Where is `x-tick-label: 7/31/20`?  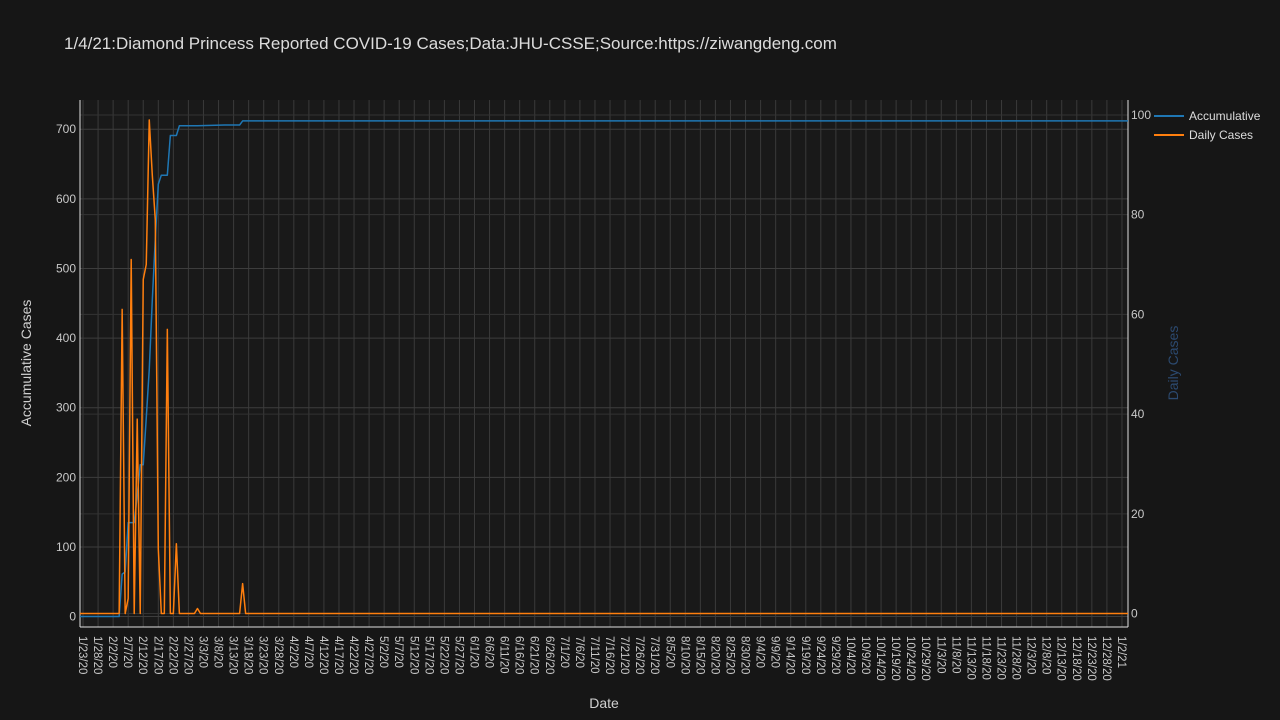 x-tick-label: 7/31/20 is located at coordinates (654, 655).